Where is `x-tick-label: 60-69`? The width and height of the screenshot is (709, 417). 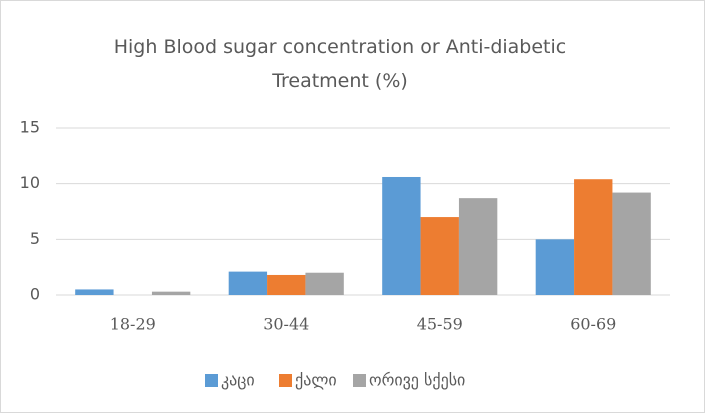
x-tick-label: 60-69 is located at coordinates (593, 324).